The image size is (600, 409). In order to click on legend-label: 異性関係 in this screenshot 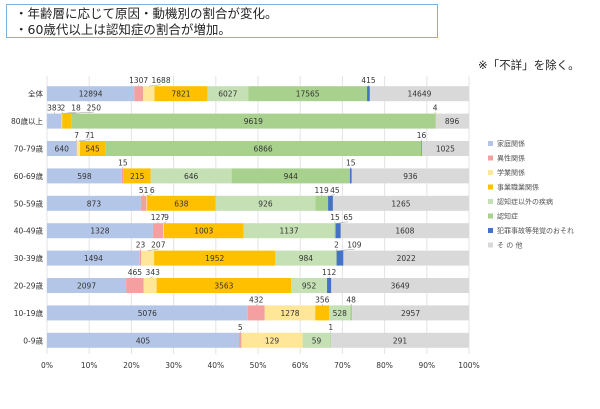, I will do `click(511, 158)`.